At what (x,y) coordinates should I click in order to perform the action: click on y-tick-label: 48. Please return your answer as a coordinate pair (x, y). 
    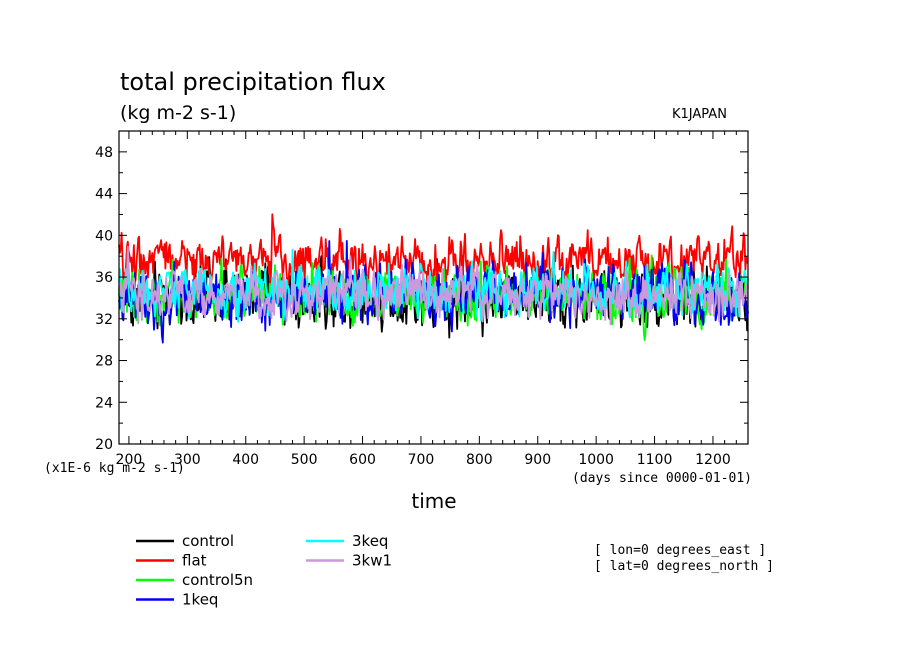
    Looking at the image, I should click on (104, 153).